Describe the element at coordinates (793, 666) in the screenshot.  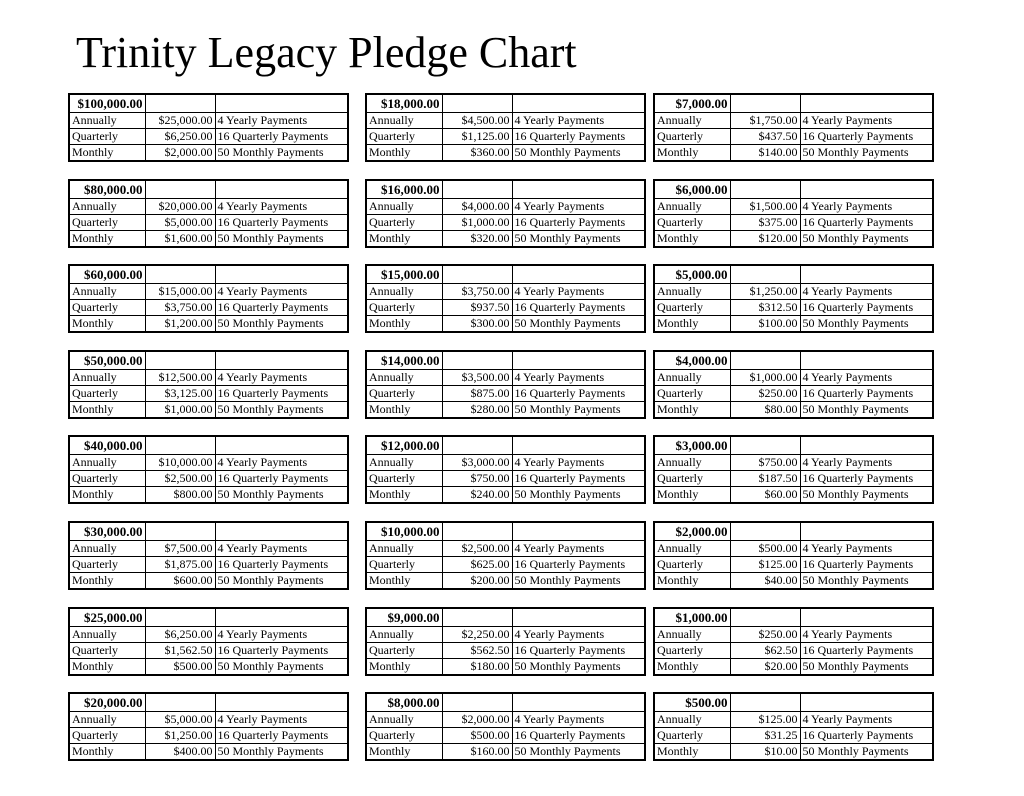
I see `table-row: Monthly $20.00 50 Monthly Payments` at that location.